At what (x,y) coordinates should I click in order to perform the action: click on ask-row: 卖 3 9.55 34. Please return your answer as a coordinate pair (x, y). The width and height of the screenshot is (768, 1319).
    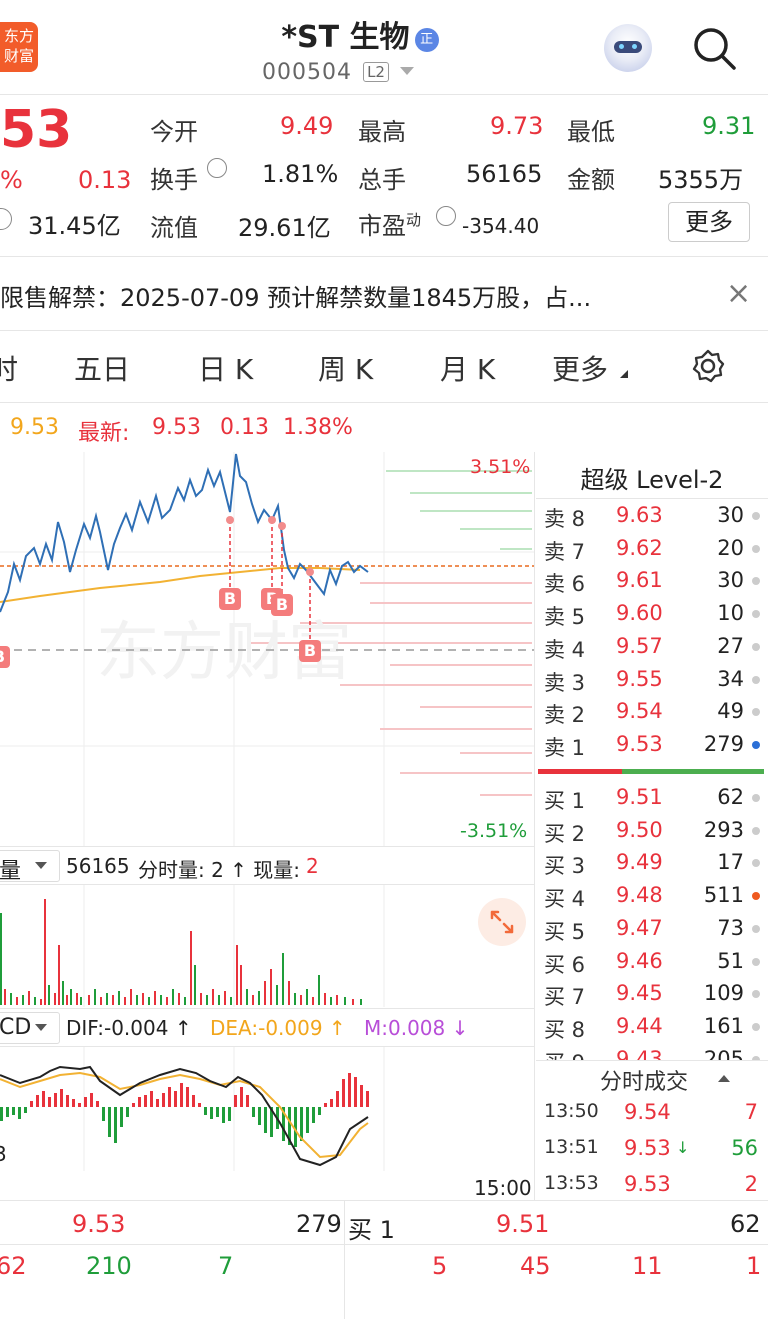
    Looking at the image, I should click on (652, 680).